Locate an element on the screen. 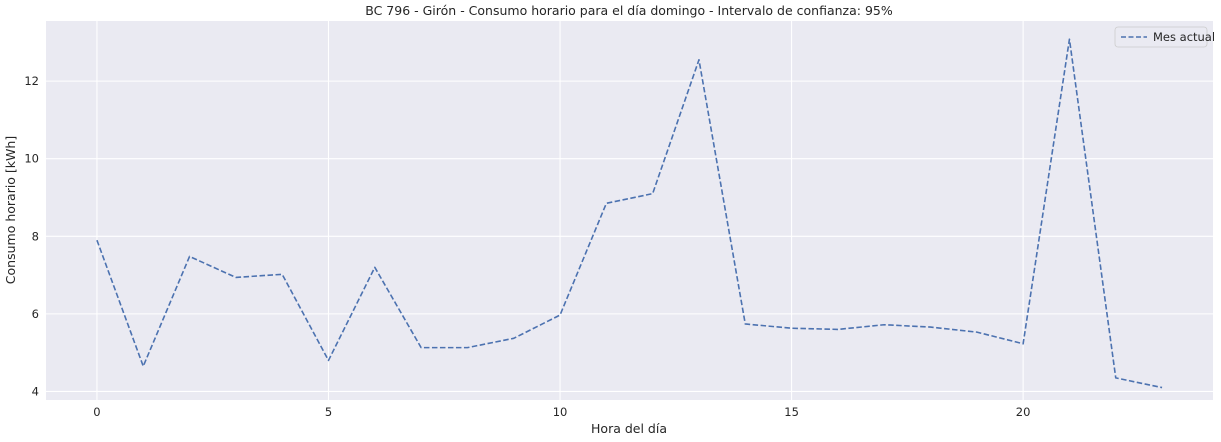  y-tick-label: 8 is located at coordinates (35, 236).